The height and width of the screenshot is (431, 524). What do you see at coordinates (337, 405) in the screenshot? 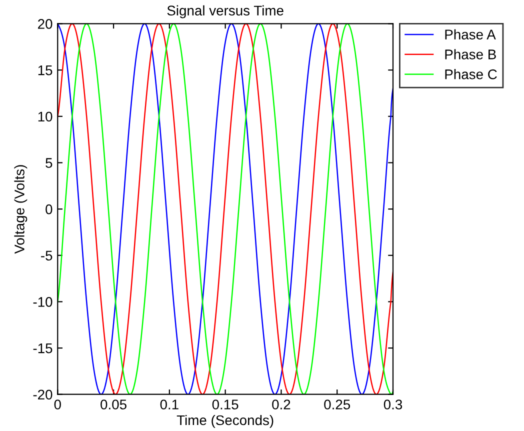
I see `x-tick-label: 0.25` at bounding box center [337, 405].